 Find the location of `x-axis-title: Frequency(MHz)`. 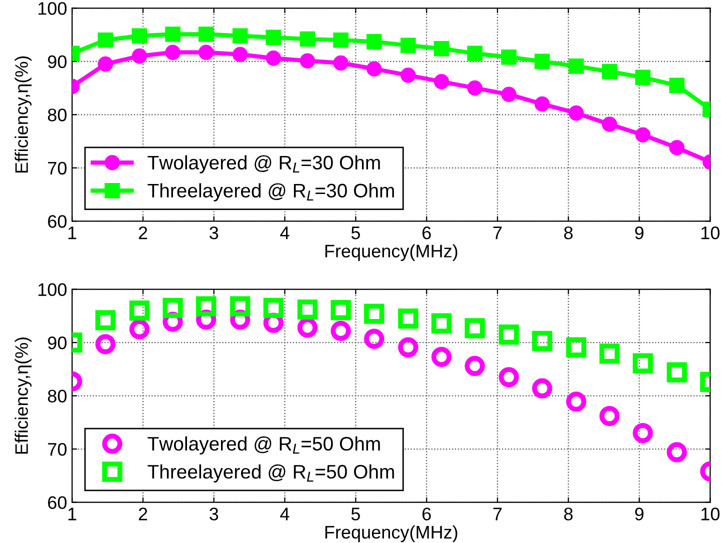

x-axis-title: Frequency(MHz) is located at coordinates (391, 253).